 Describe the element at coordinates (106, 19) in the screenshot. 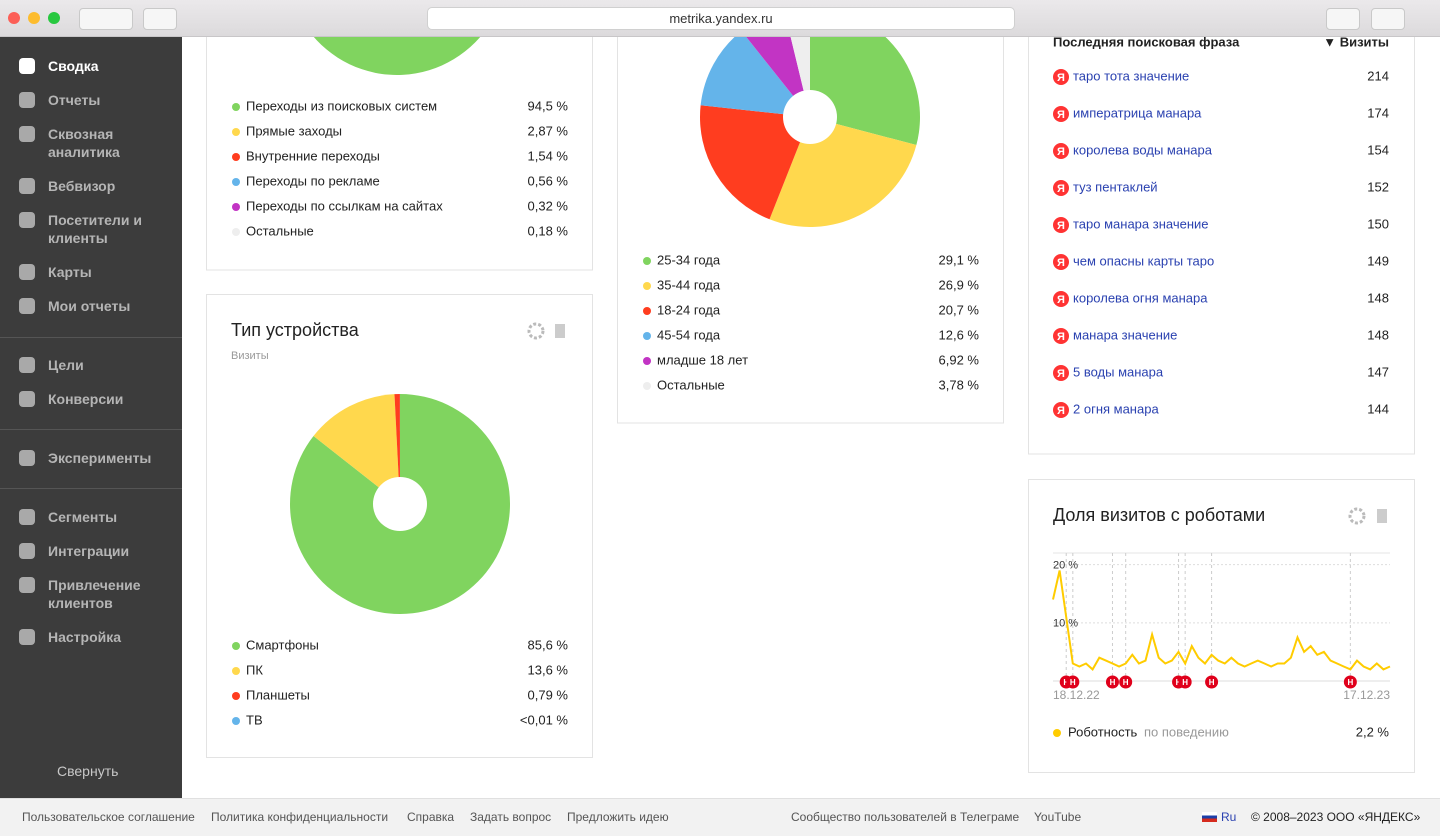

I see `back-forward` at that location.